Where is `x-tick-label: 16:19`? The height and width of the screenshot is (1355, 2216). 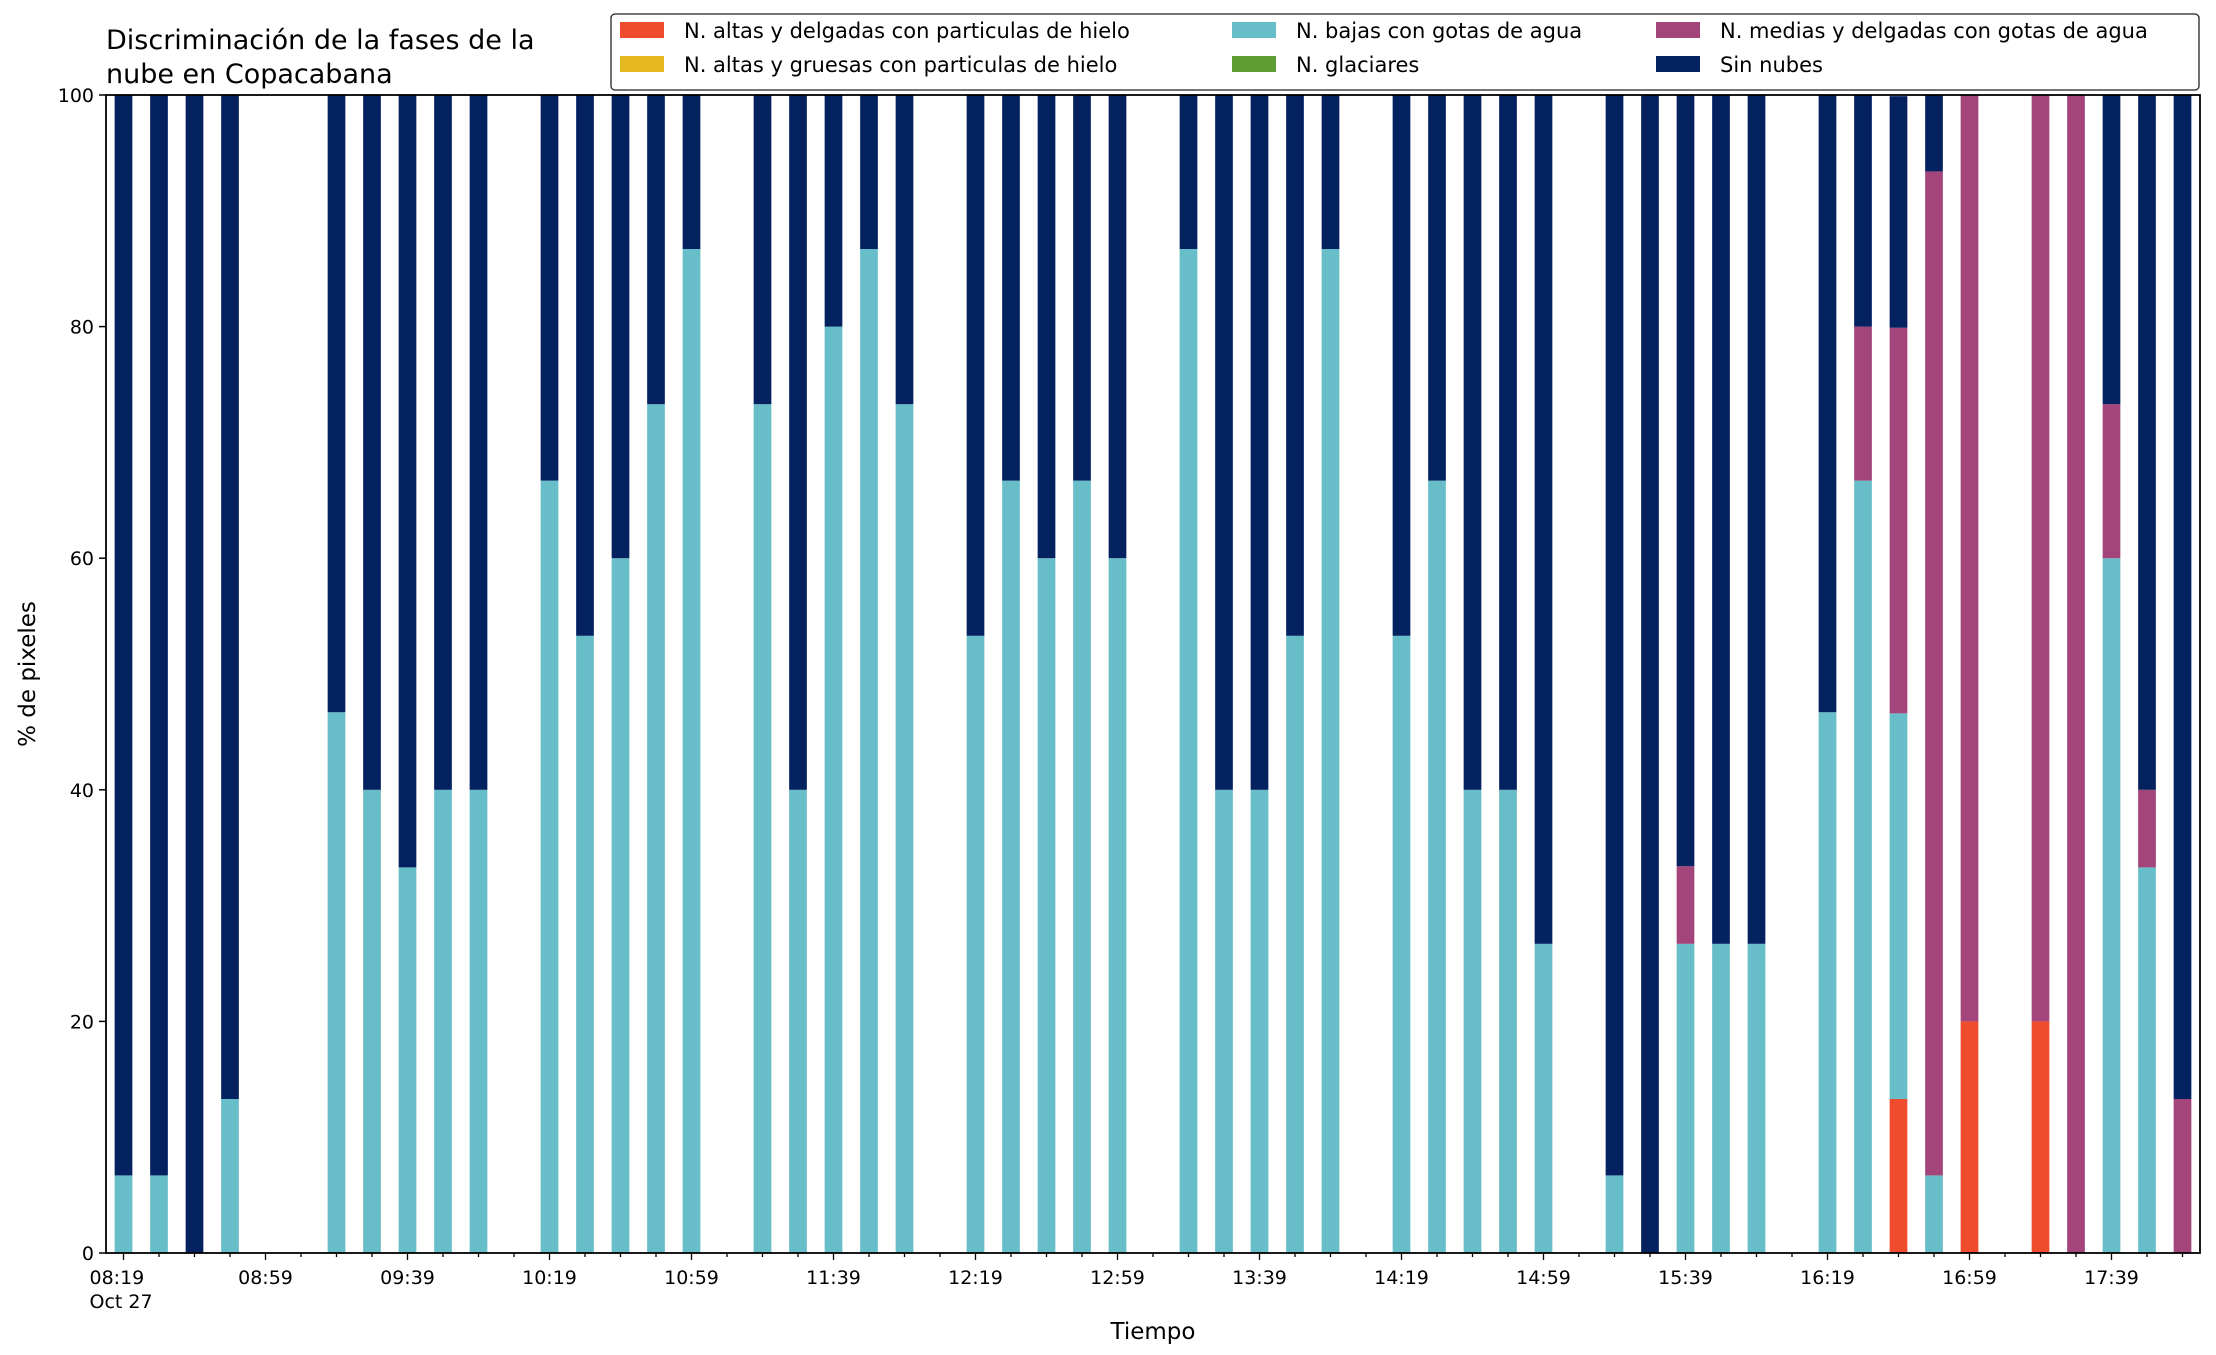 x-tick-label: 16:19 is located at coordinates (1827, 1278).